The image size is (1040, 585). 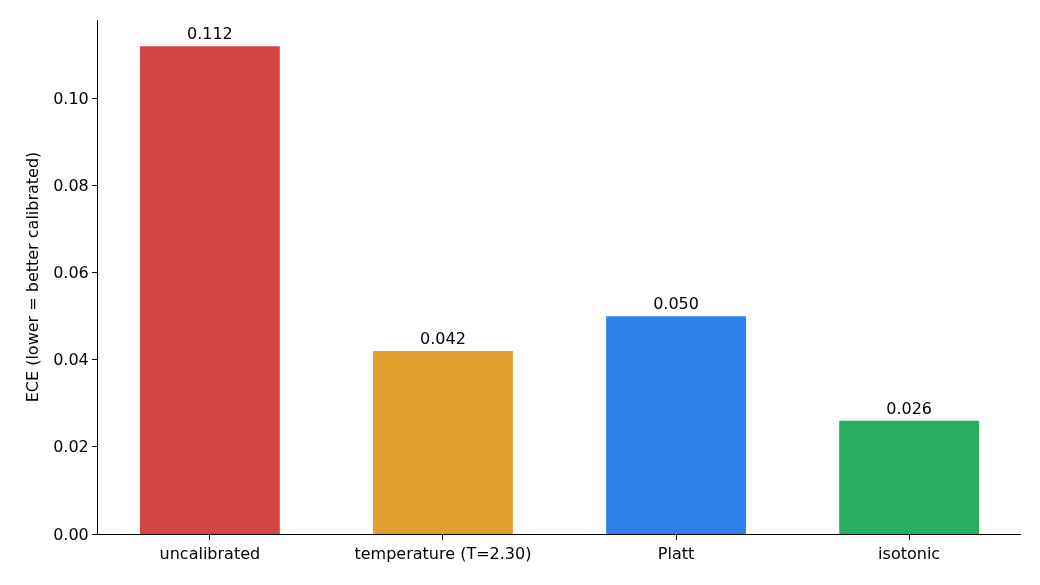 I want to click on y-tick-label: 0.10, so click(x=71, y=99).